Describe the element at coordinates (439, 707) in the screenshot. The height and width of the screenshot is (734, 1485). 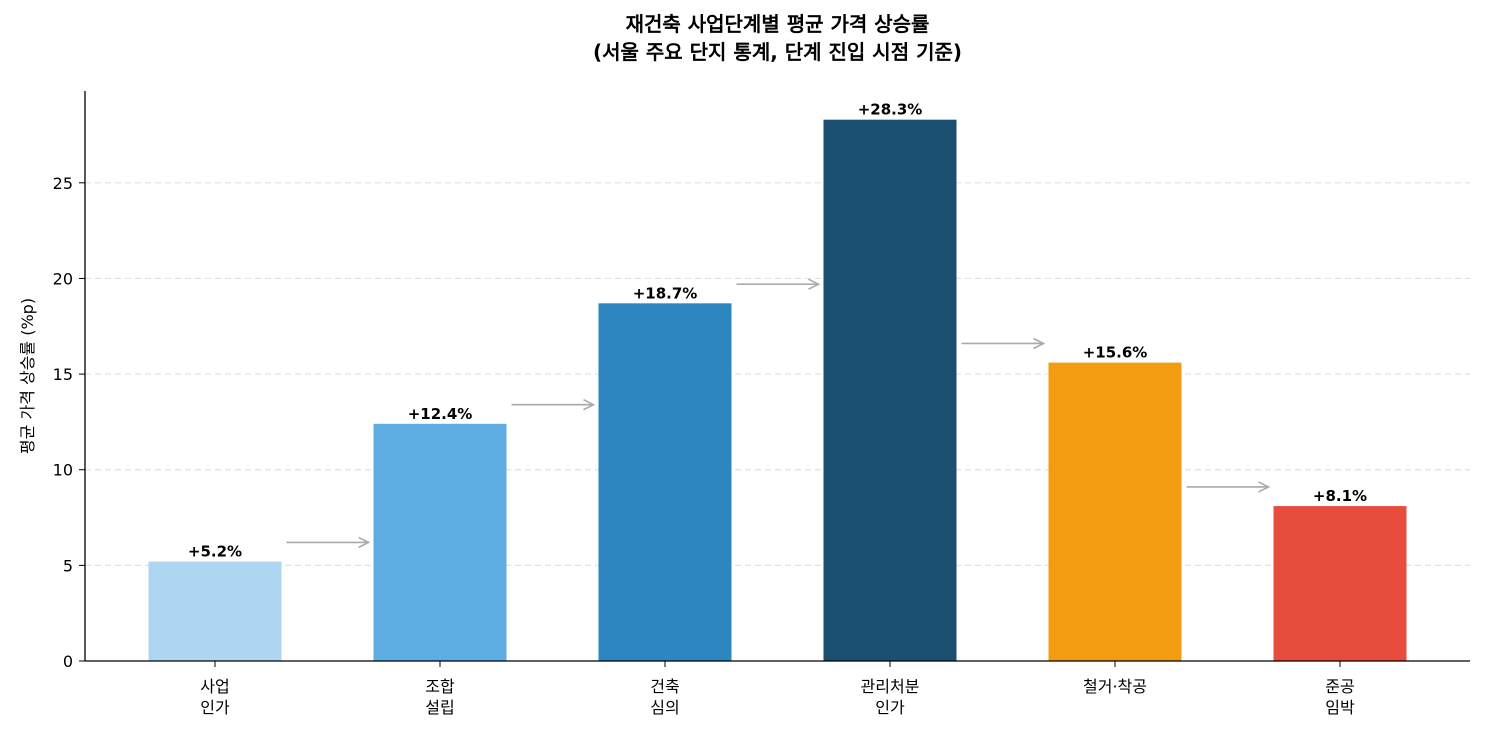
I see `x-tick-label: 설립` at that location.